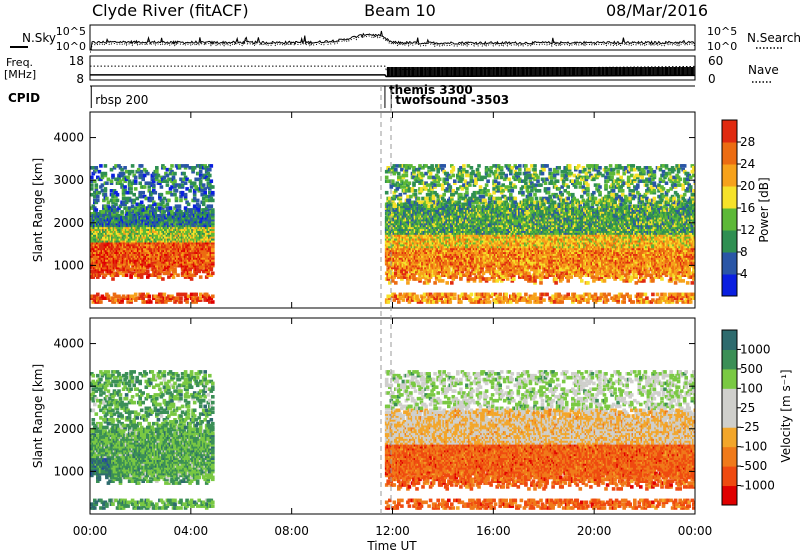 Image resolution: width=800 pixels, height=554 pixels. What do you see at coordinates (393, 42) in the screenshot?
I see `n-search-series` at bounding box center [393, 42].